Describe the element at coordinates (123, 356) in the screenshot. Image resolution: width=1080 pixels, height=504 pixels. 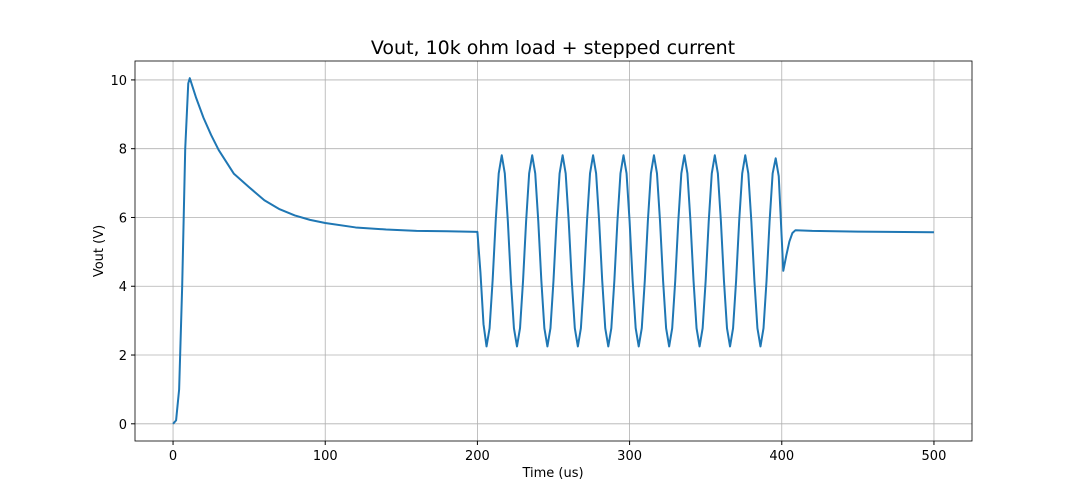
I see `y-tick-label: 2` at that location.